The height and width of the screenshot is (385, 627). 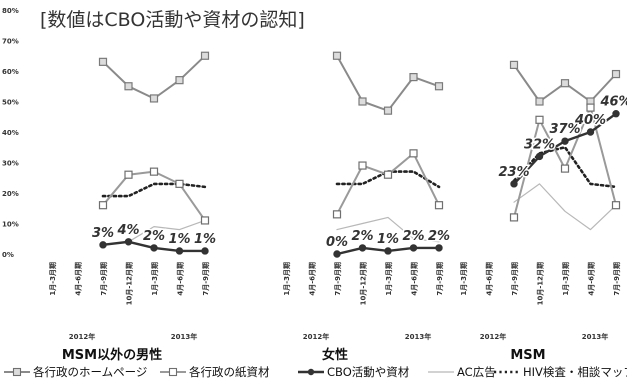 I want to click on y-tick-label: 40%, so click(x=10, y=133).